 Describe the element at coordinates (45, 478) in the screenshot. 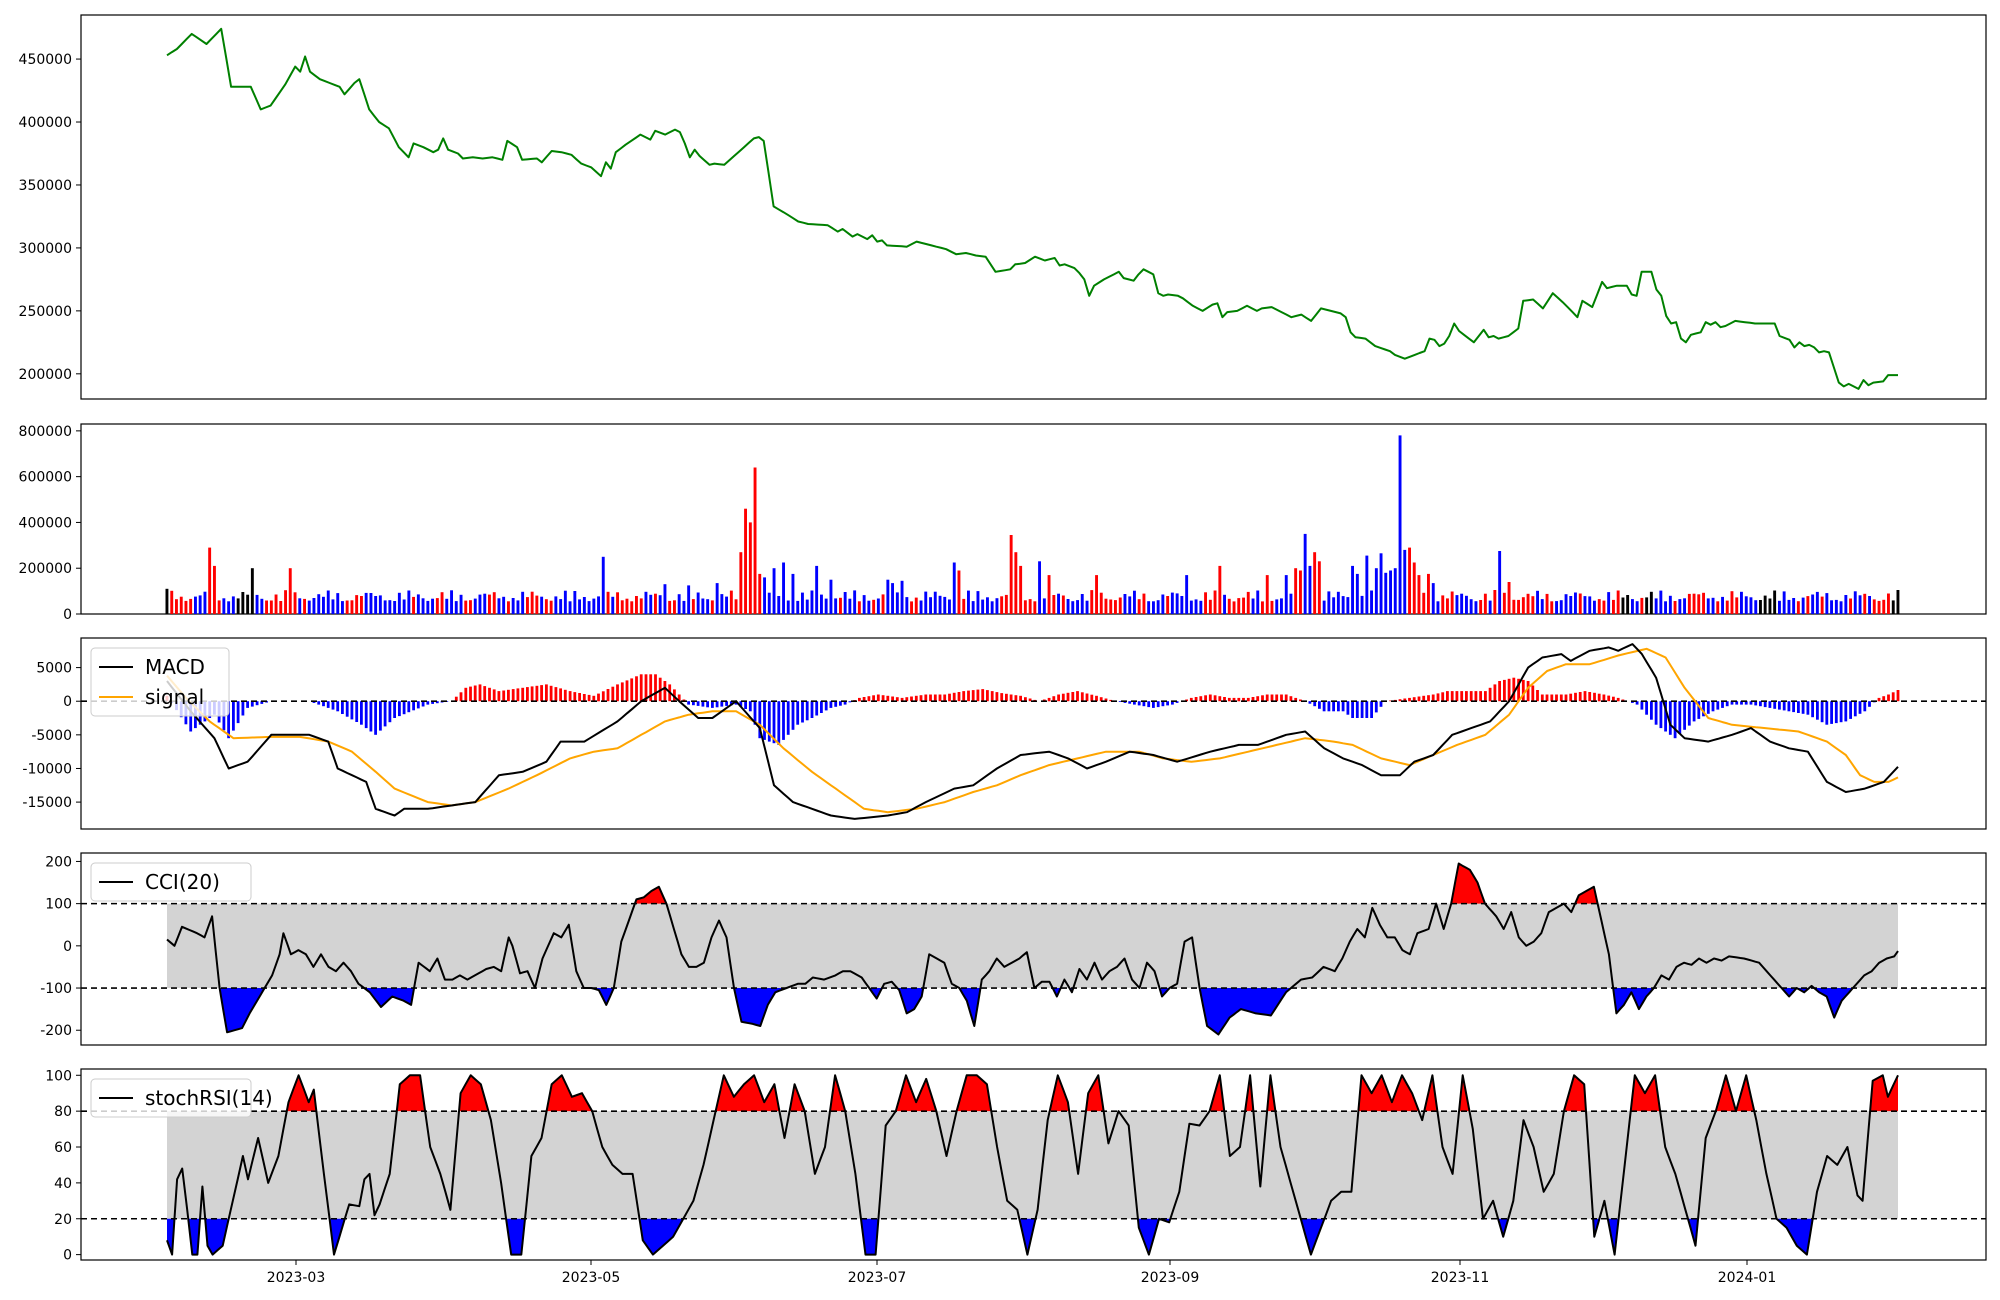

I see `volume-y-tick-label: 600000` at that location.